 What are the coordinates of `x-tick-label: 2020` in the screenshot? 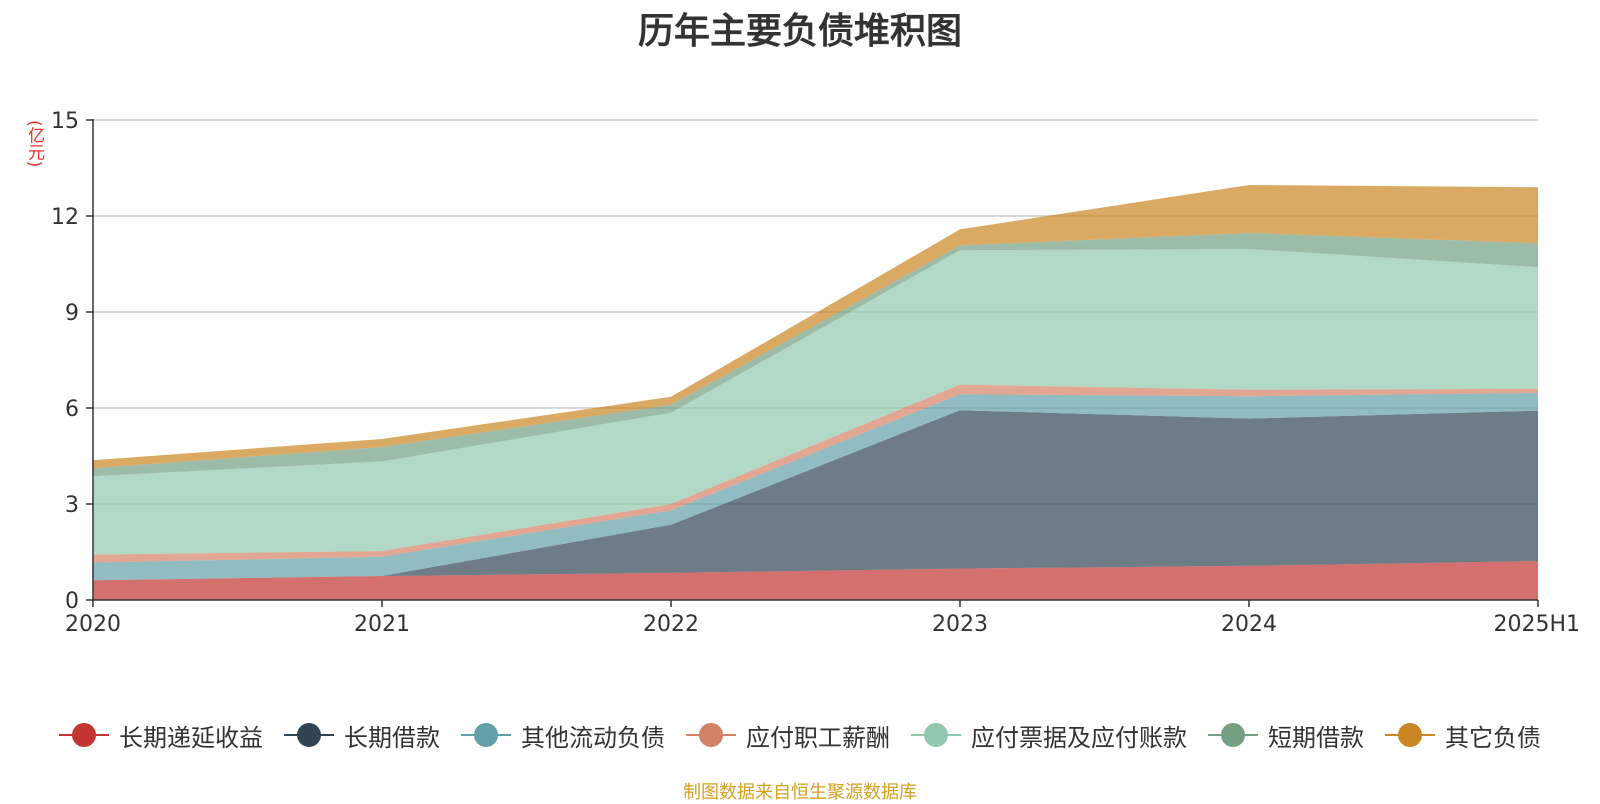 It's located at (93, 624).